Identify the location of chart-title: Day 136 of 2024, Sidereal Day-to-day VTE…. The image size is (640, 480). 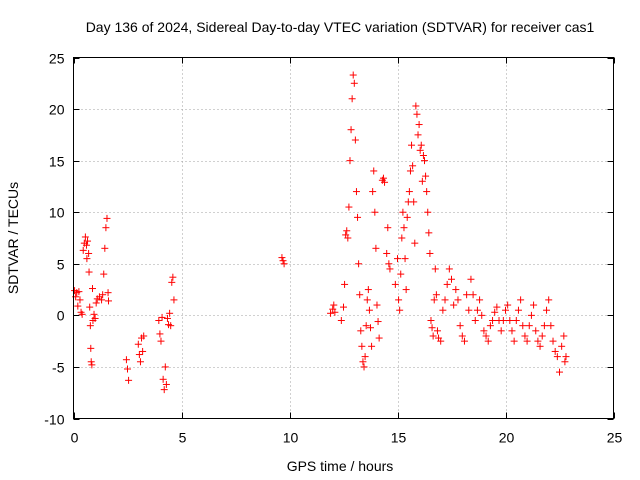
(340, 27).